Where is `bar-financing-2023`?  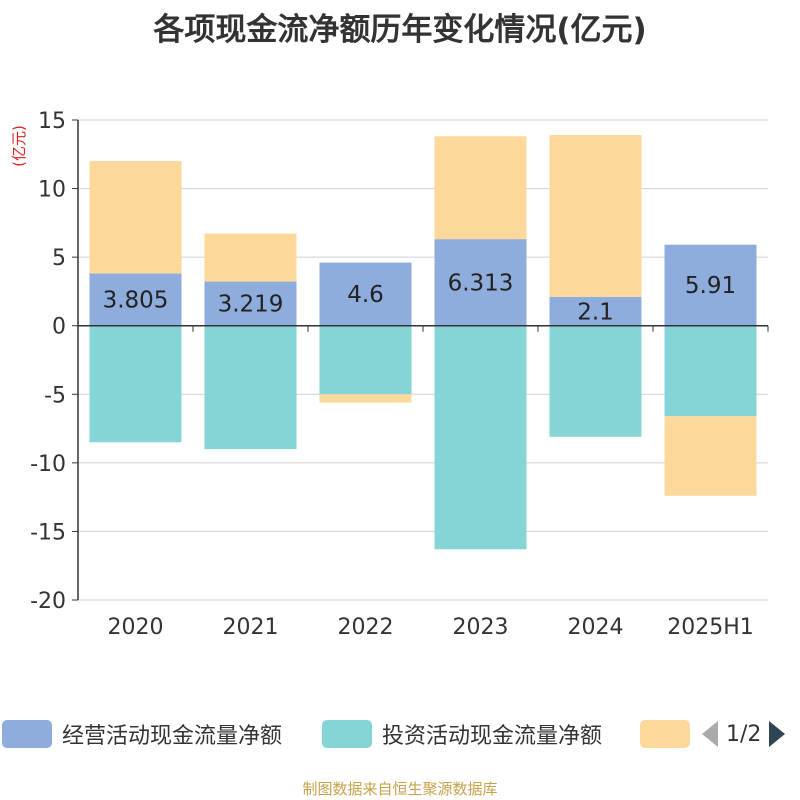 bar-financing-2023 is located at coordinates (480, 188).